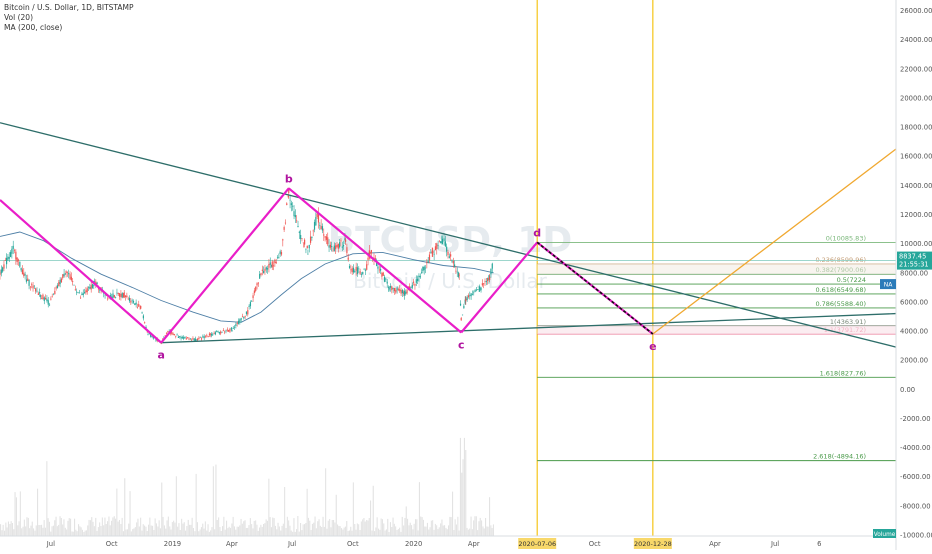 Image resolution: width=932 pixels, height=554 pixels. What do you see at coordinates (916, 128) in the screenshot?
I see `price-tick-label: 18000.00` at bounding box center [916, 128].